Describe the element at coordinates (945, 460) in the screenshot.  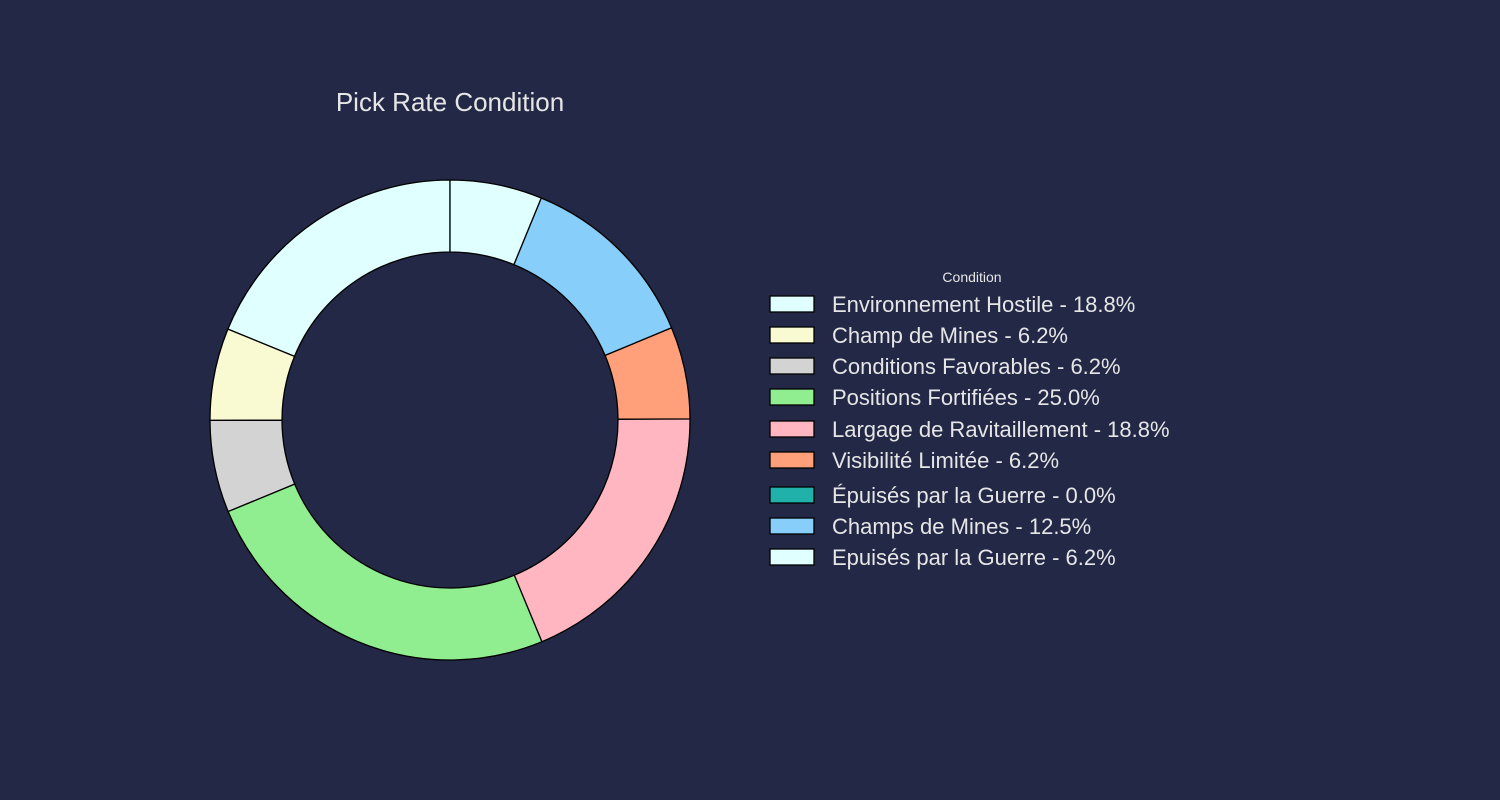
I see `legend-label: Visibilité Limitée - 6.2%` at that location.